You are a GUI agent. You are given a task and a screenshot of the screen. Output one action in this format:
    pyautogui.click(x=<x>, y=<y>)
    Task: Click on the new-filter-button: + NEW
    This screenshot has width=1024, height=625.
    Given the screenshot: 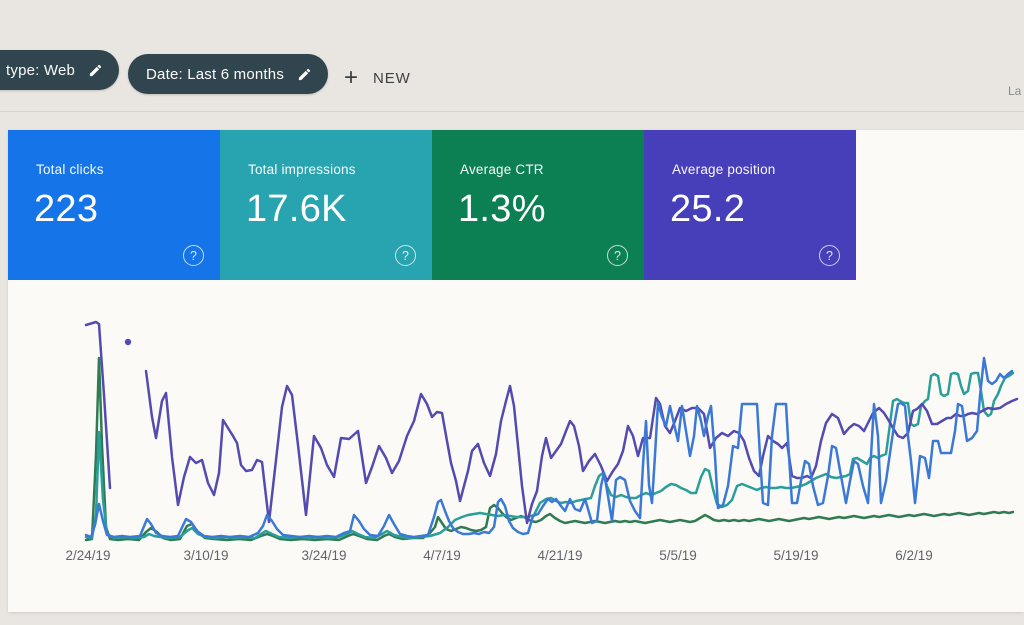 What is the action you would take?
    pyautogui.click(x=377, y=78)
    